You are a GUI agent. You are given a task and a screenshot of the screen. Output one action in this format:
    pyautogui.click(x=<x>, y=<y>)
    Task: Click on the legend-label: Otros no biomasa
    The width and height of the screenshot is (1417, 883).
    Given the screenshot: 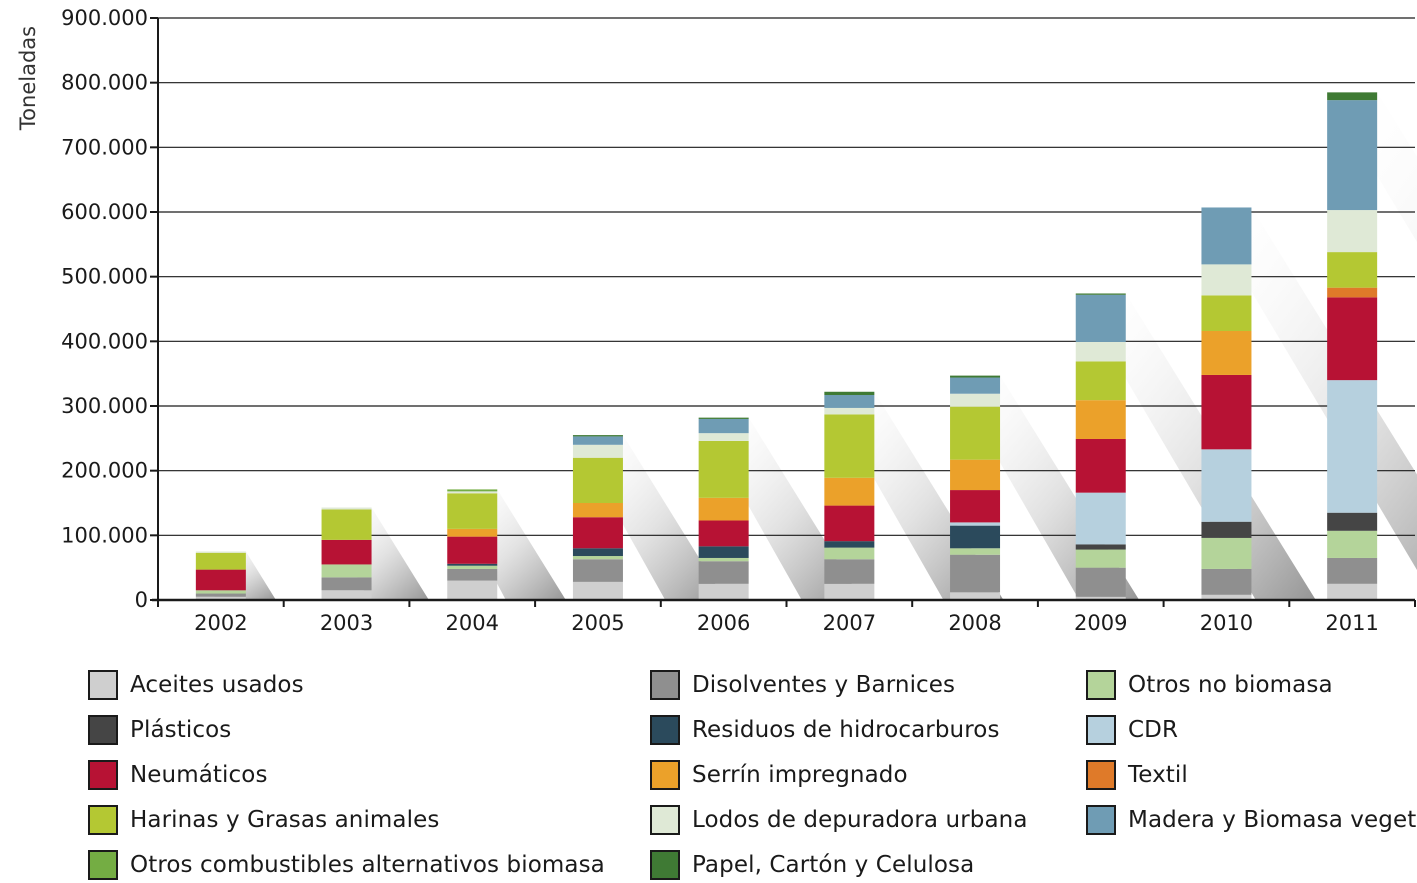 What is the action you would take?
    pyautogui.click(x=1230, y=685)
    